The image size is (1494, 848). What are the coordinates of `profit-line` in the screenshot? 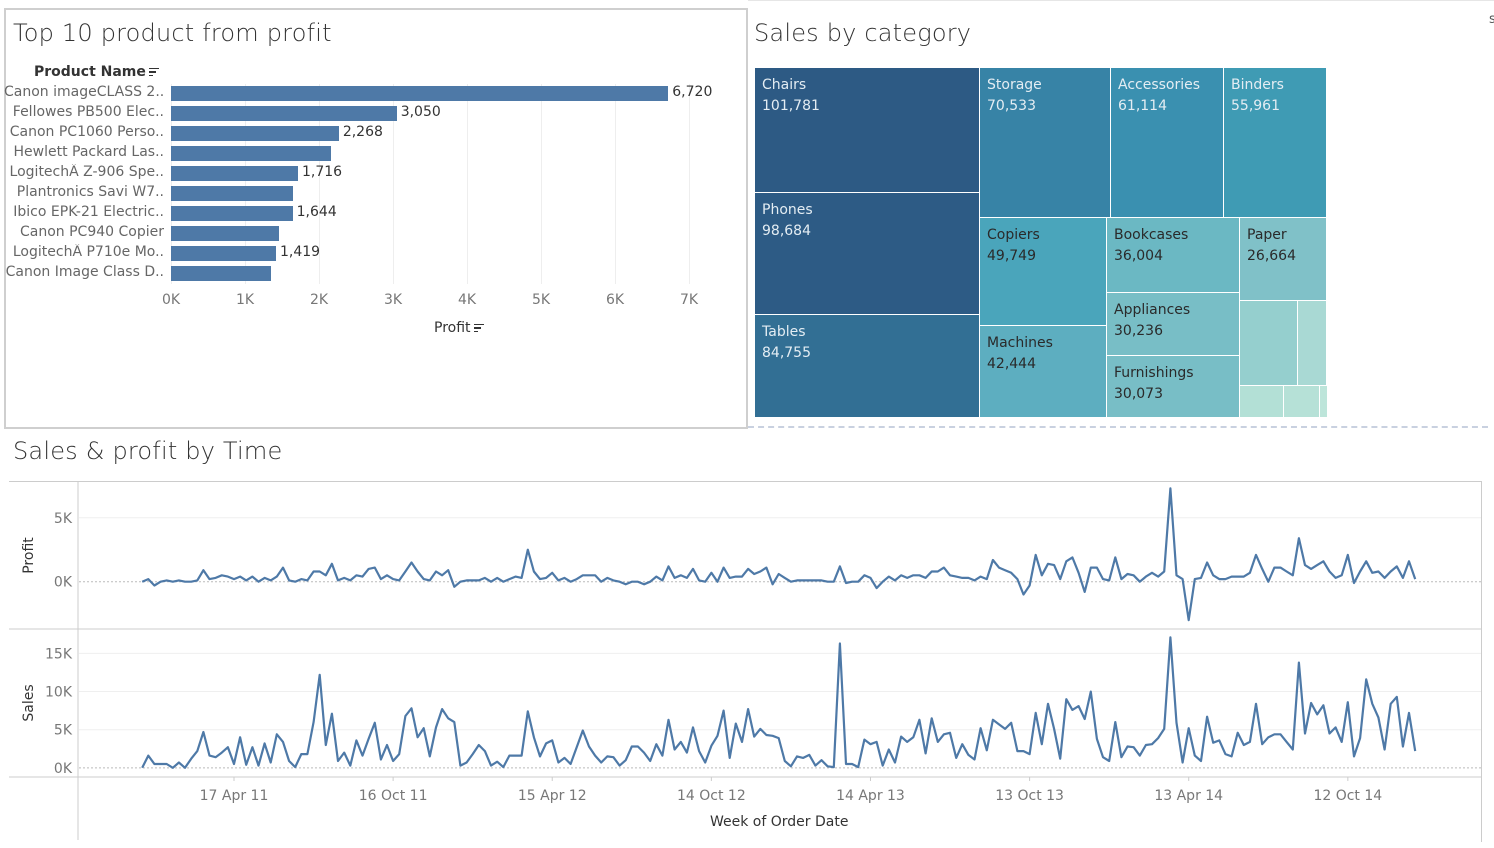 It's located at (779, 554).